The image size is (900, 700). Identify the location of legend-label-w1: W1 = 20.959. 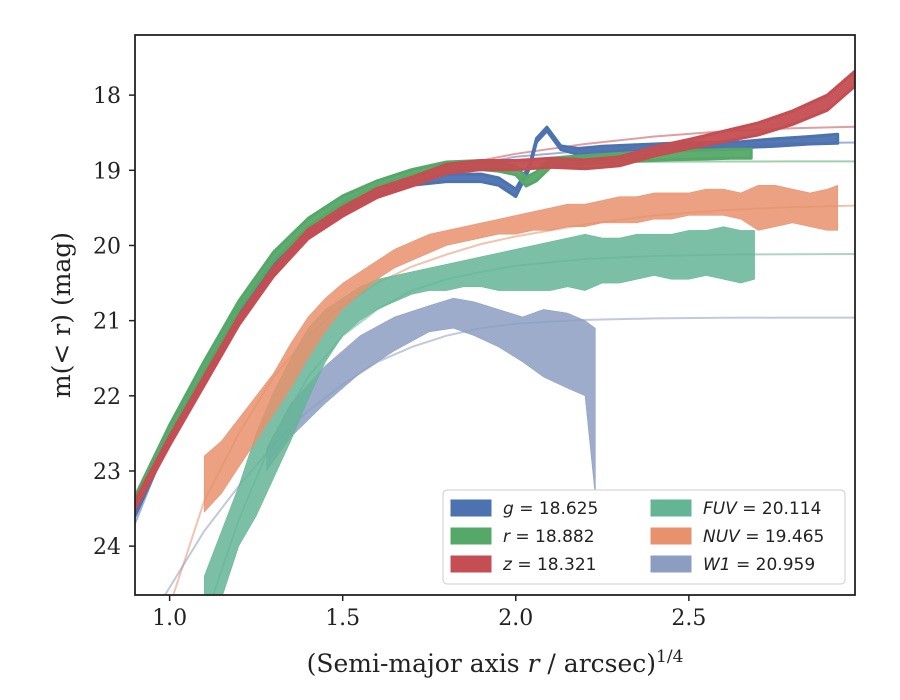
(759, 565).